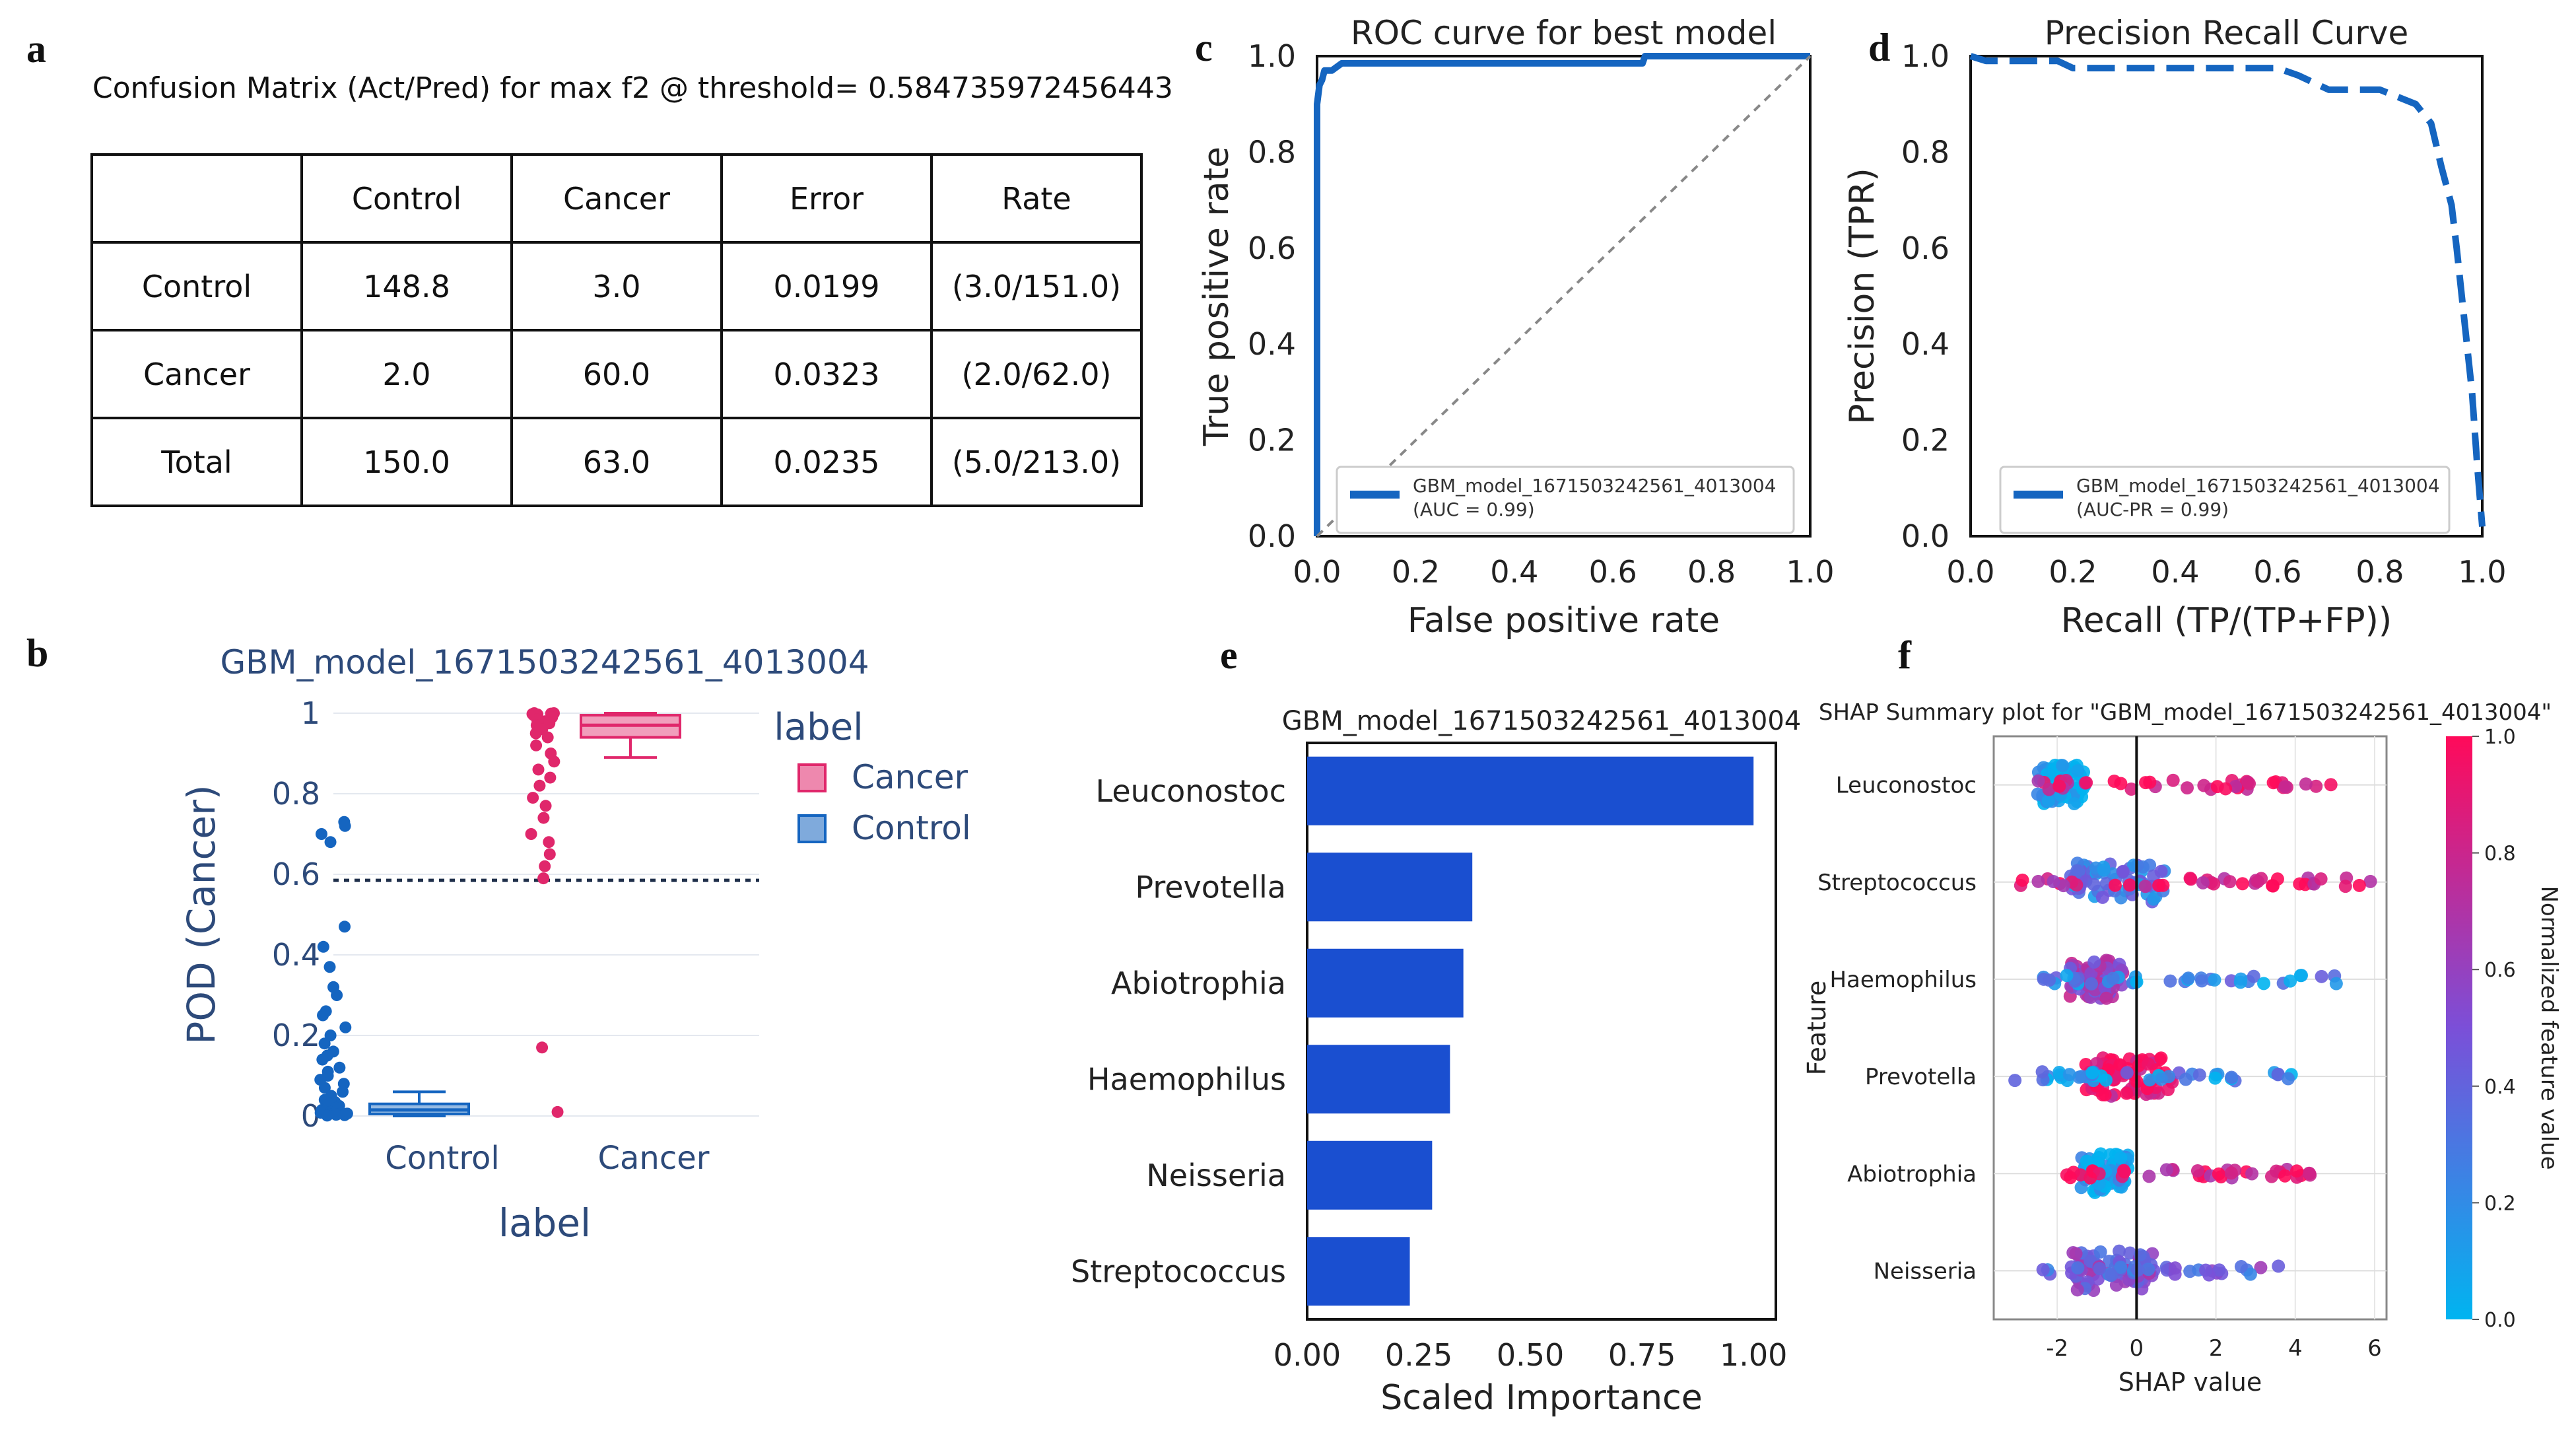 The width and height of the screenshot is (2576, 1429). Describe the element at coordinates (1531, 1355) in the screenshot. I see `x-tick-label: 0.50` at that location.